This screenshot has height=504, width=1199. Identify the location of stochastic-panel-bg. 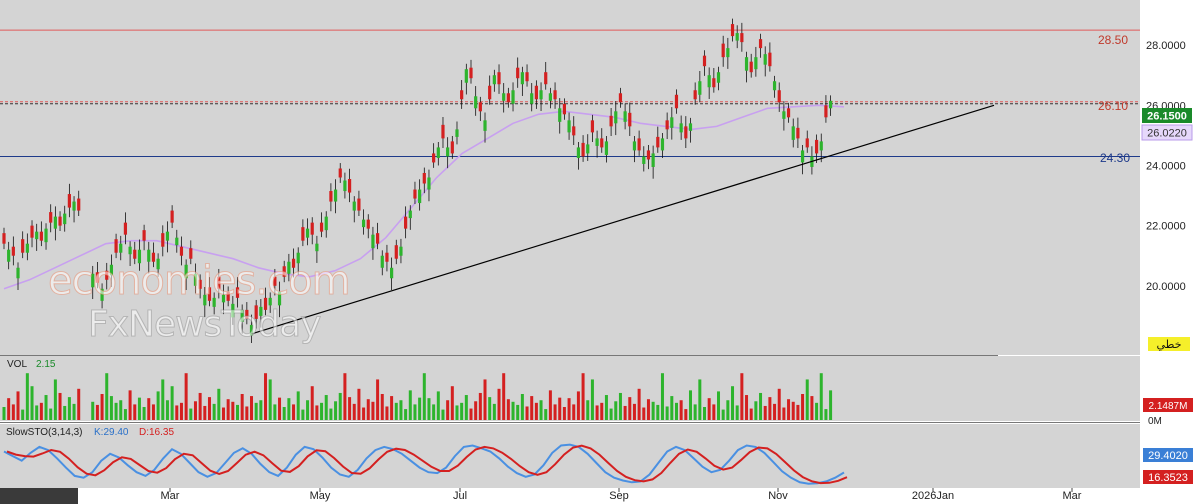
(570, 456).